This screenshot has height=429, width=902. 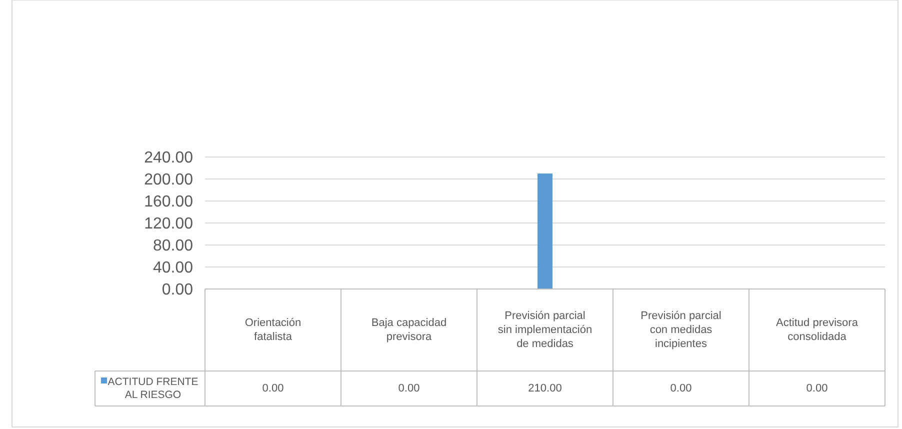 I want to click on y-tick-label: 0.00, so click(x=178, y=290).